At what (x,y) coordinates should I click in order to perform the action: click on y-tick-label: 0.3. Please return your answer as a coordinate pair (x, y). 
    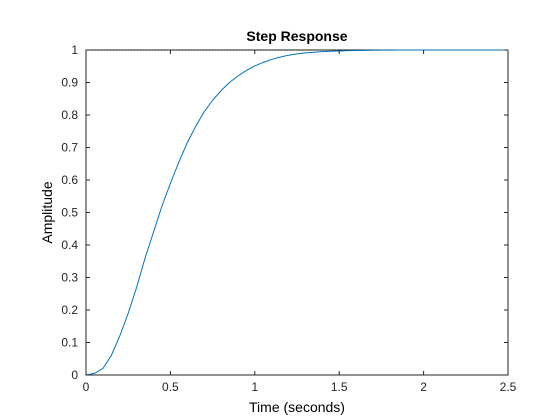
    Looking at the image, I should click on (69, 278).